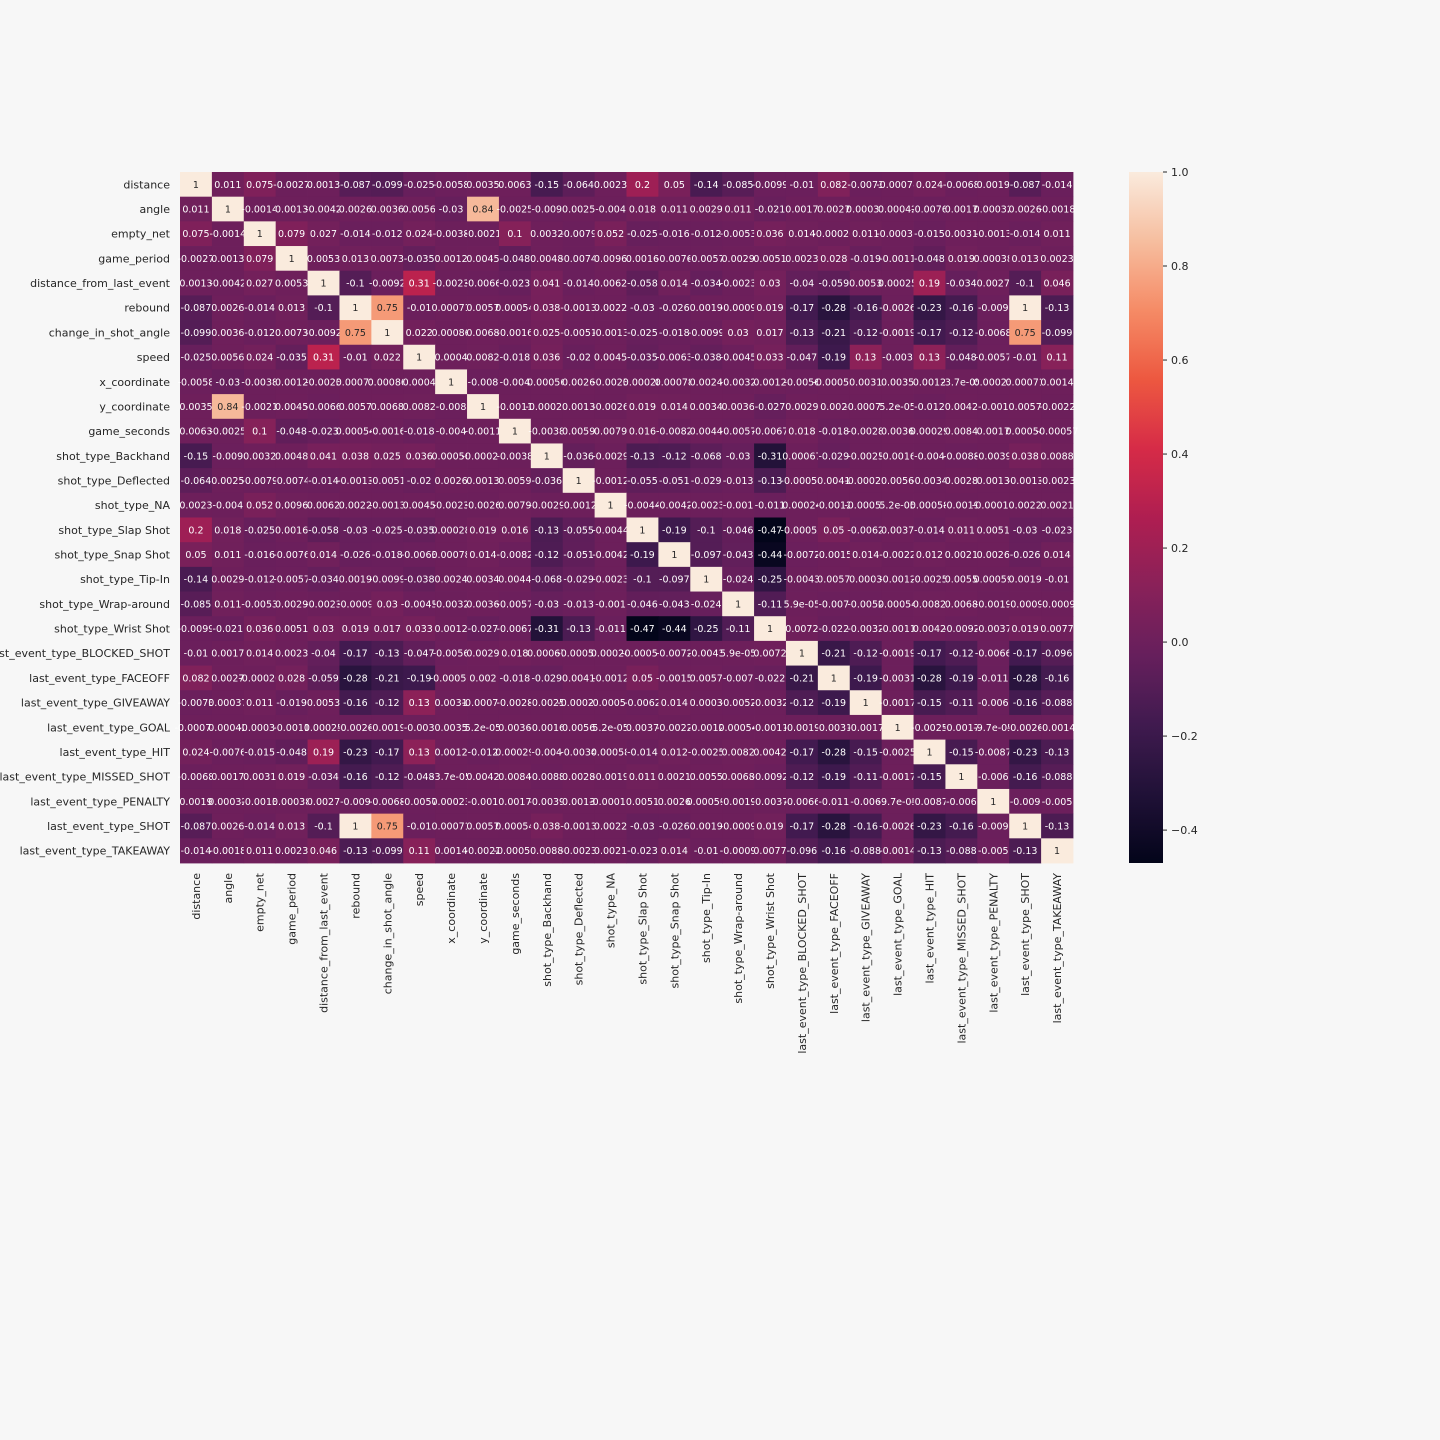  Describe the element at coordinates (546, 555) in the screenshot. I see `cell-value-label: -0.12` at that location.